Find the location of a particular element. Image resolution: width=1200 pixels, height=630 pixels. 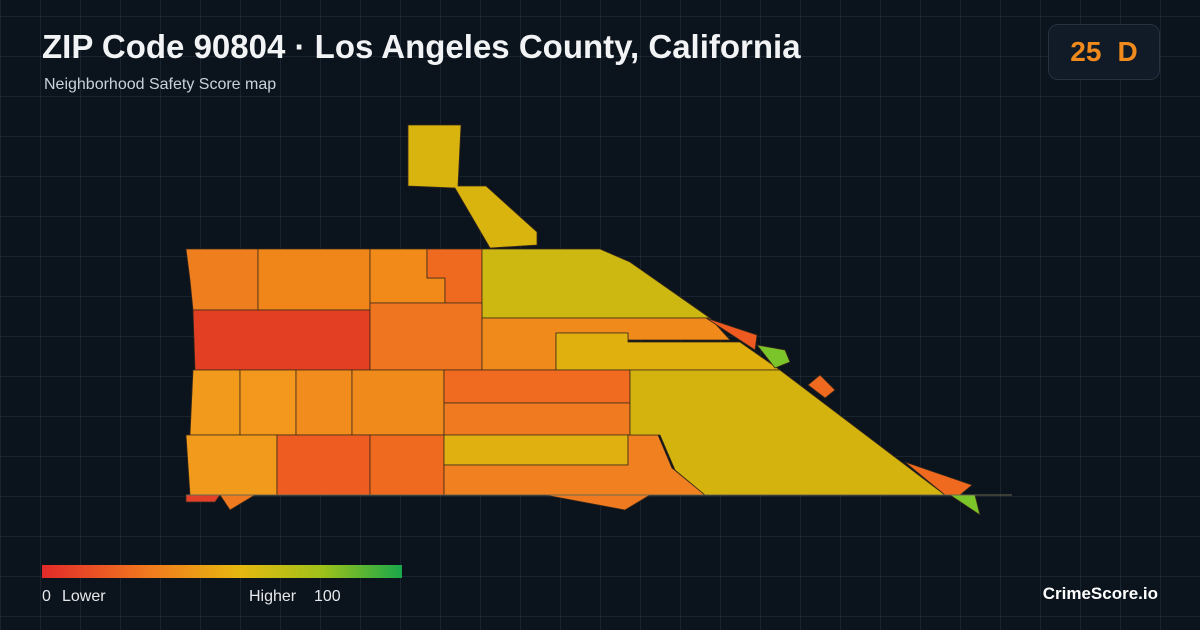

legend-min: 0 is located at coordinates (46, 596).